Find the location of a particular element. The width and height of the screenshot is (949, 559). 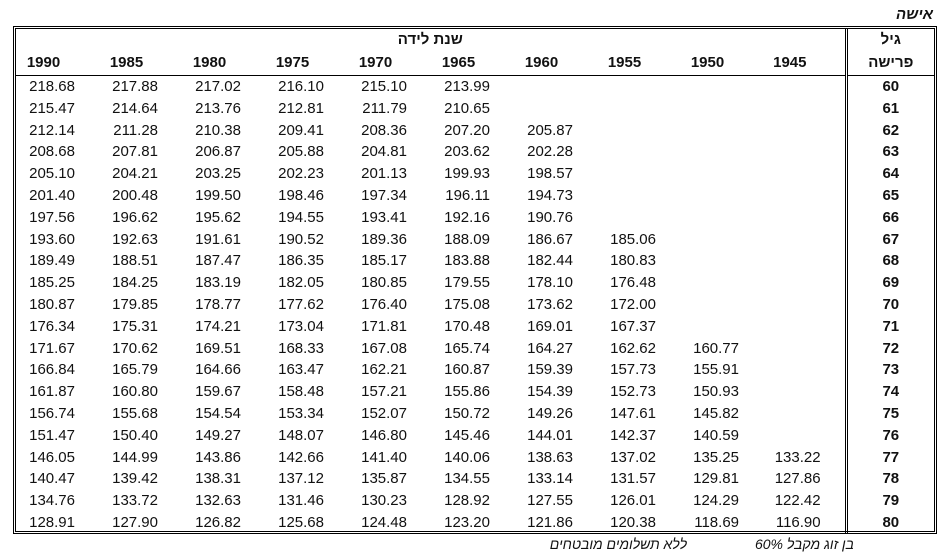

value-cell: 210.65 is located at coordinates (467, 108).